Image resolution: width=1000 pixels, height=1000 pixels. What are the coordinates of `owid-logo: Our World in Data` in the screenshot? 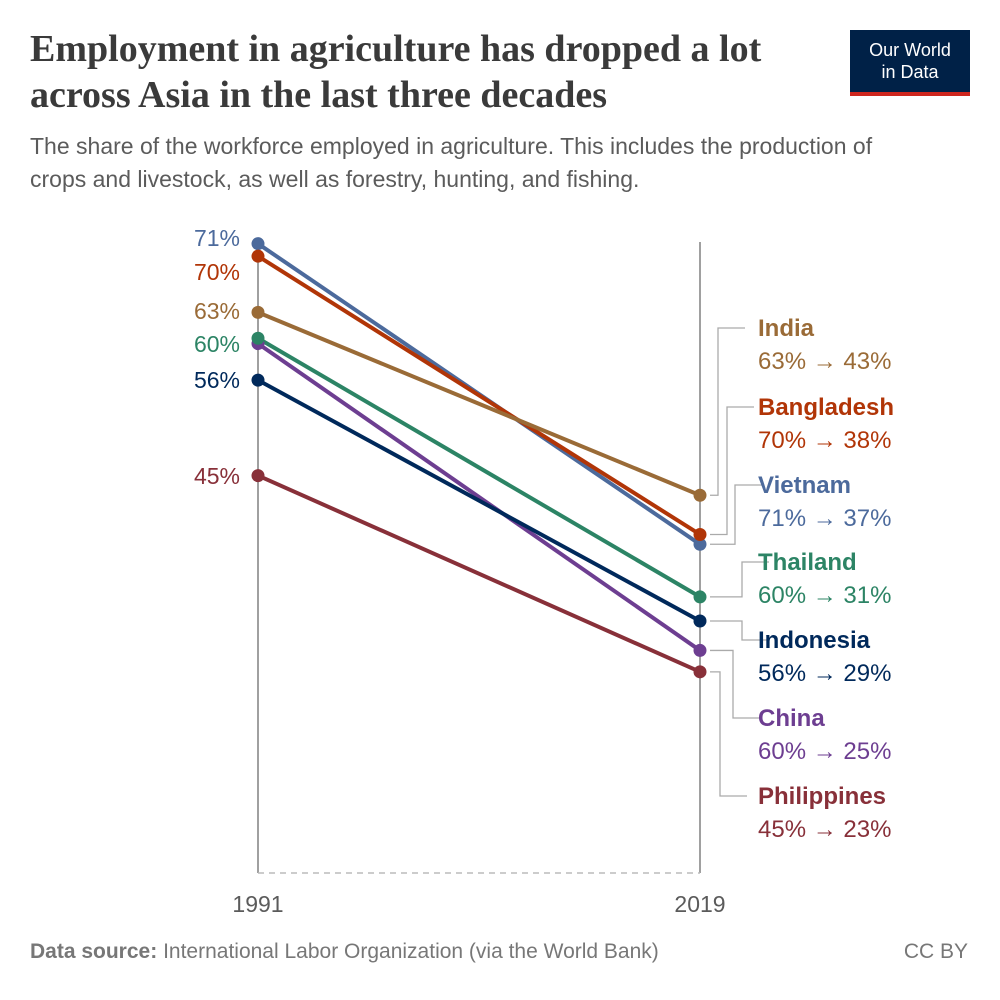 It's located at (910, 63).